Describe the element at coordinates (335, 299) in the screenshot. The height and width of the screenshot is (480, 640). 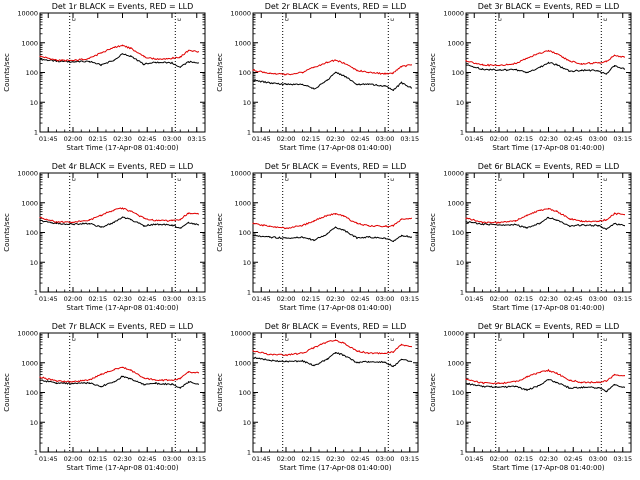
I see `x-tick-label: 02:30` at that location.